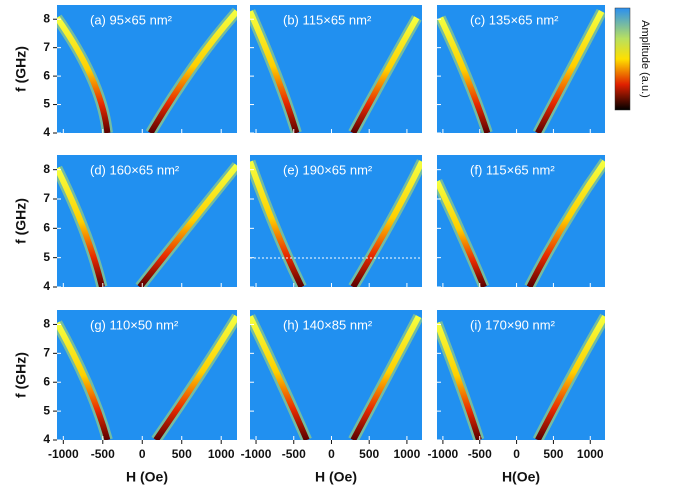 This screenshot has width=678, height=492. Describe the element at coordinates (645, 59) in the screenshot. I see `colorbar-label: Amplitude (a.u.)` at that location.